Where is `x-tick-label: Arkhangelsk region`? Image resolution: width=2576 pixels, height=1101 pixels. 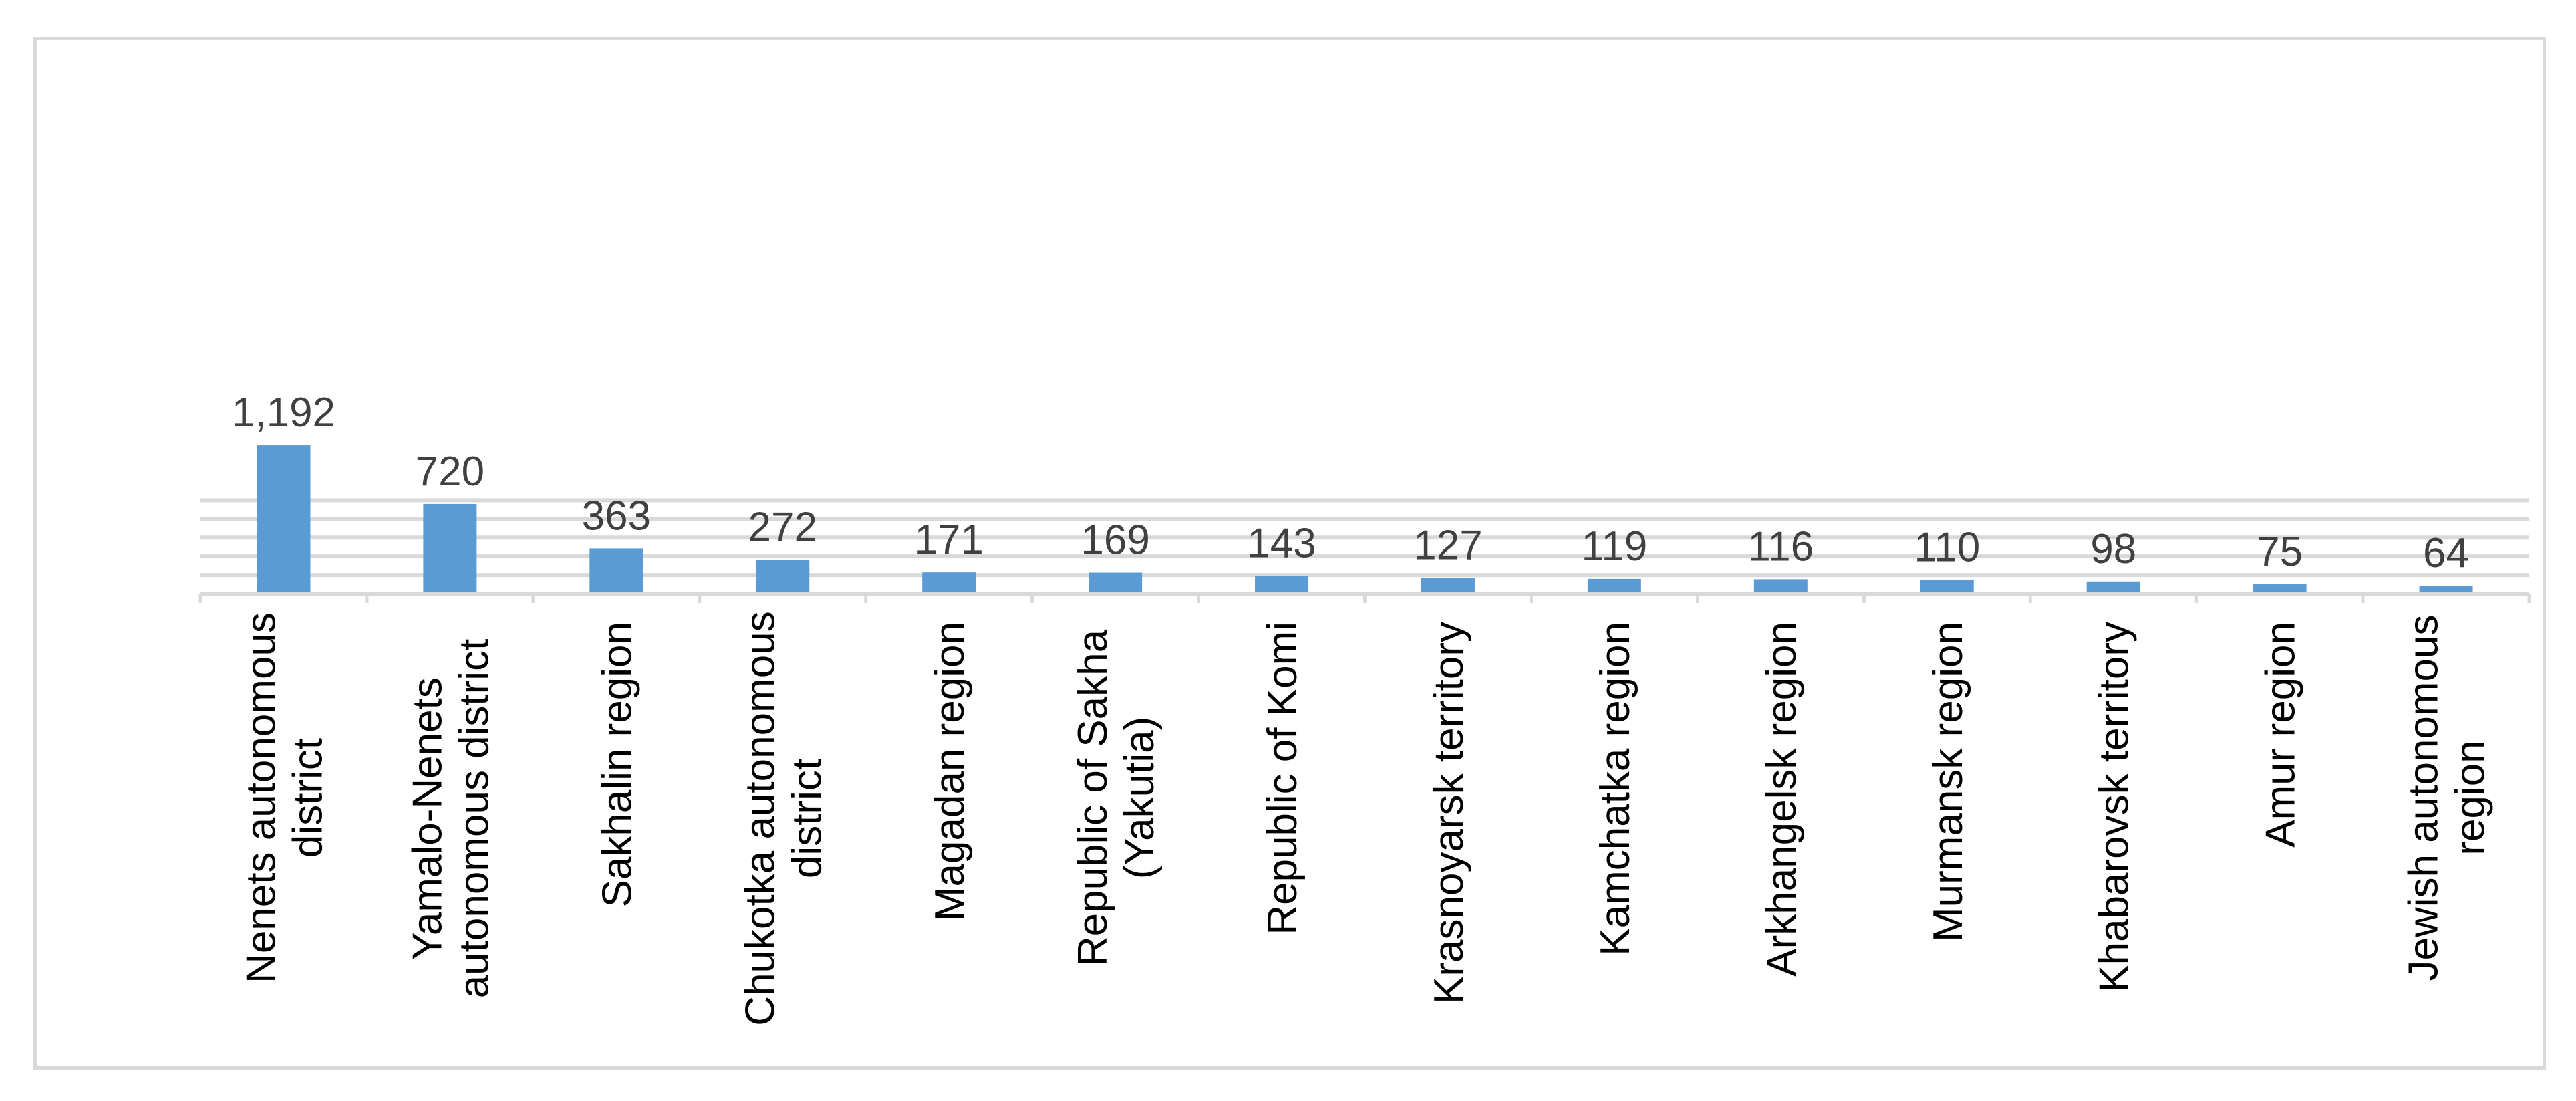
x-tick-label: Arkhangelsk region is located at coordinates (1782, 799).